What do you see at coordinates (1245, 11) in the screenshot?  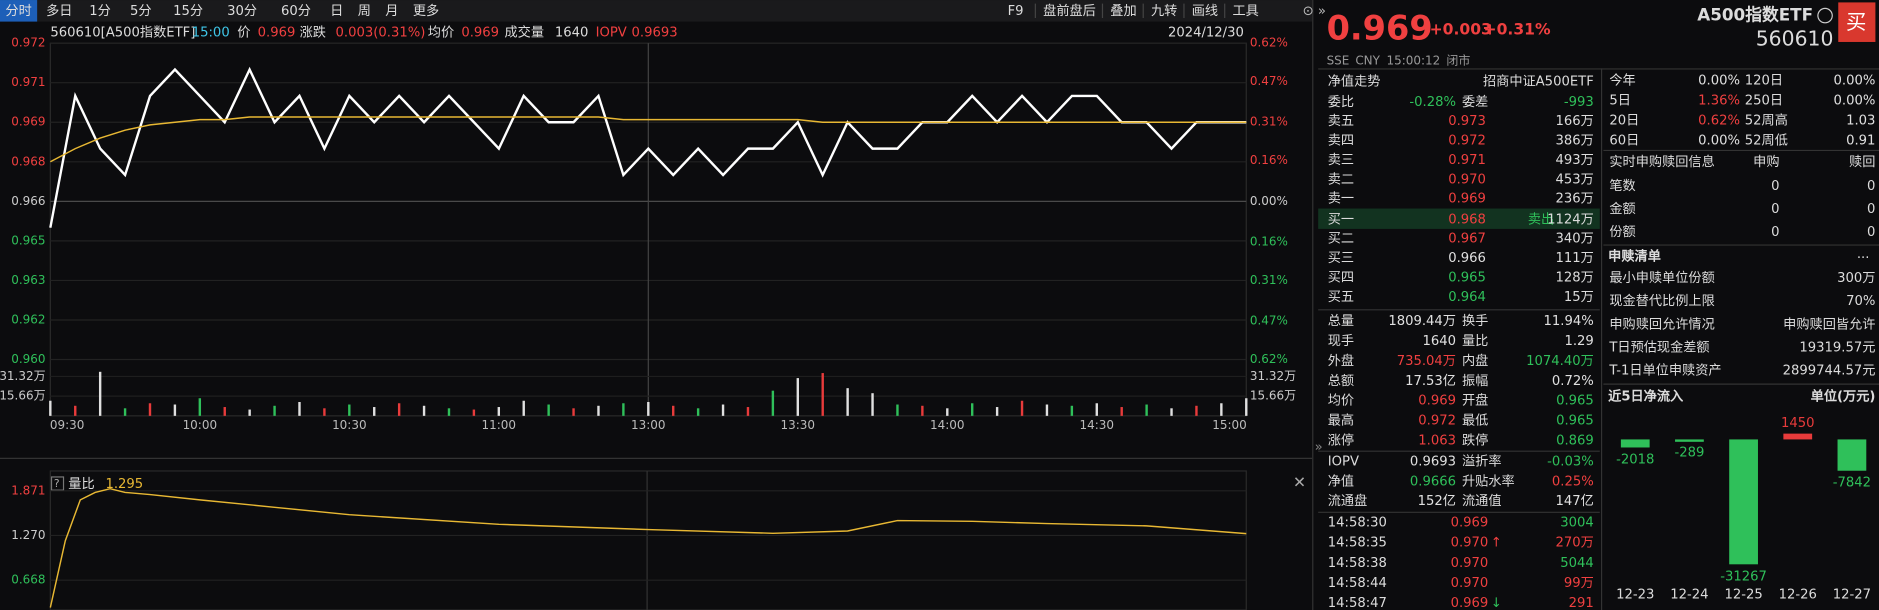 I see `tool: 工具` at bounding box center [1245, 11].